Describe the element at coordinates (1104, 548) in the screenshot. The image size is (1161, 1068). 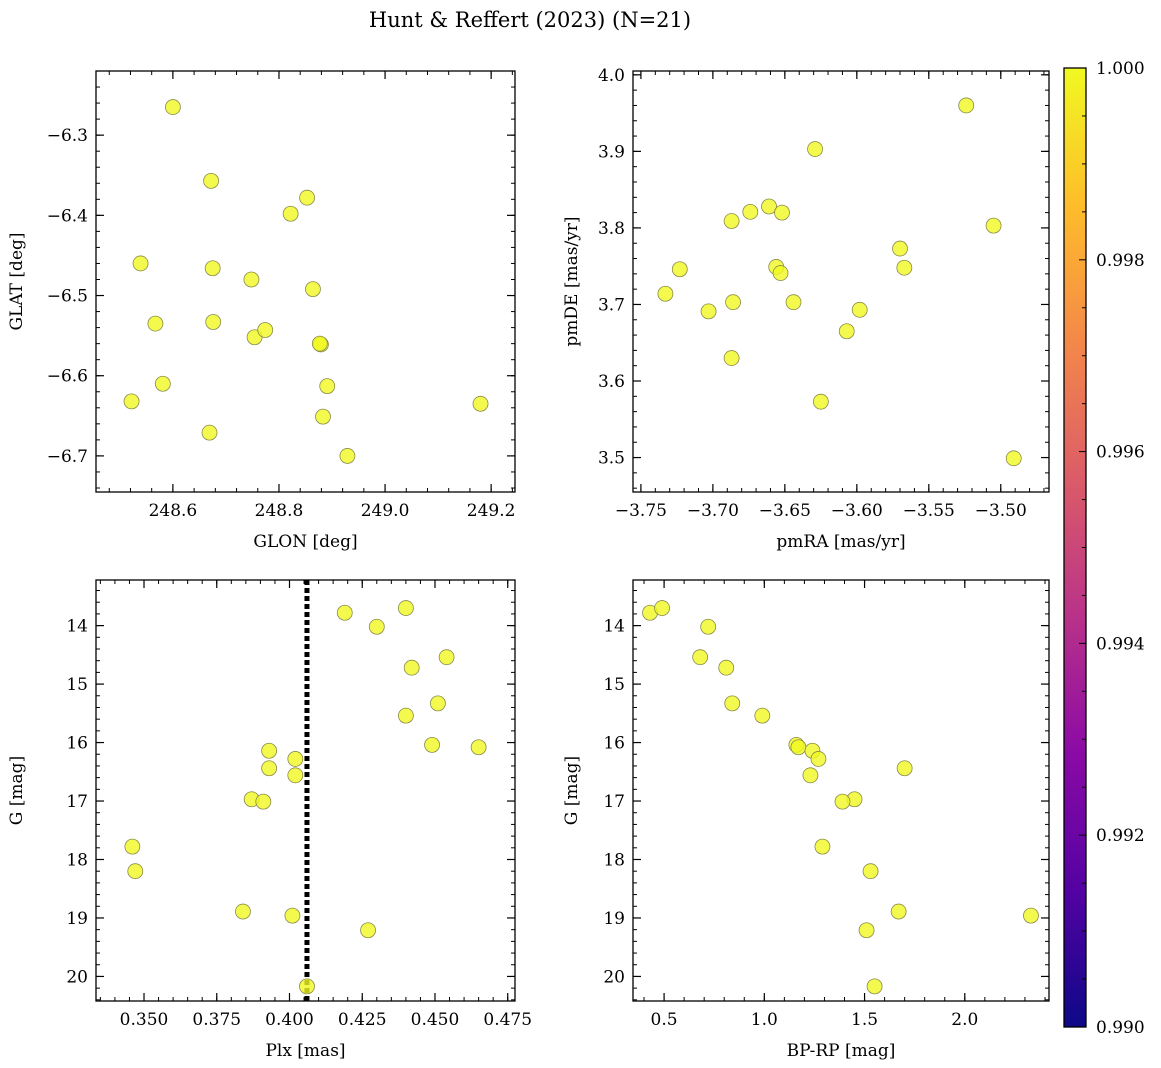
I see `colorbar: 0.990 0.992 0.994 0.996 0.998 1.000` at that location.